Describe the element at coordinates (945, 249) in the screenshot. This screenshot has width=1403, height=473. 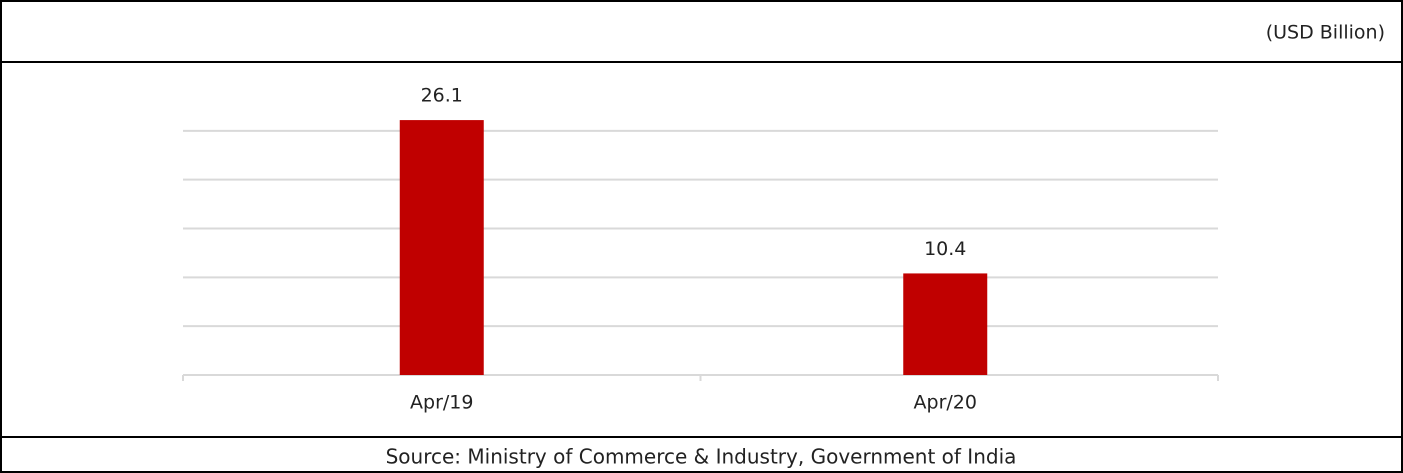
I see `data-label: 10.4` at that location.